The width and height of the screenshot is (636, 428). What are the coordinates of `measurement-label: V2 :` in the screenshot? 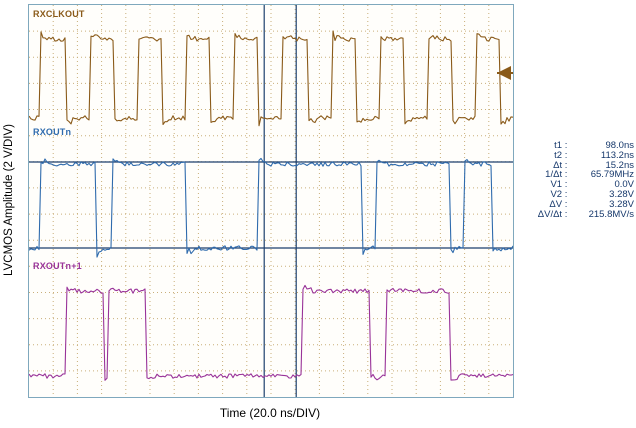 It's located at (560, 194).